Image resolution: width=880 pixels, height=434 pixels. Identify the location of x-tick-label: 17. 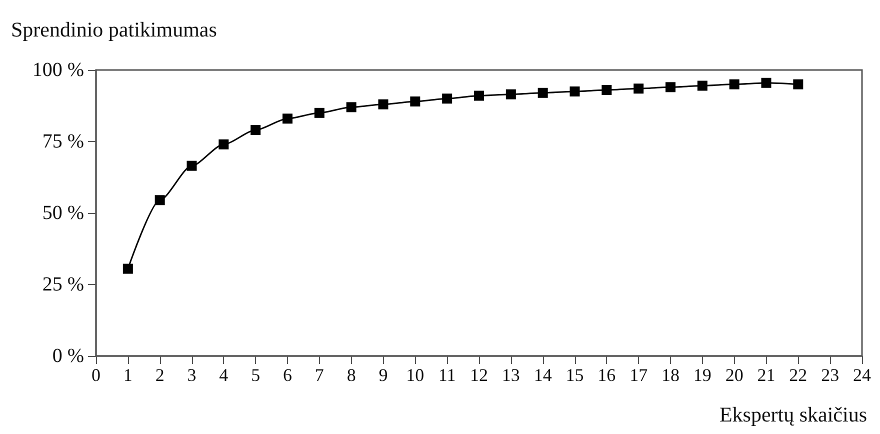
(639, 375).